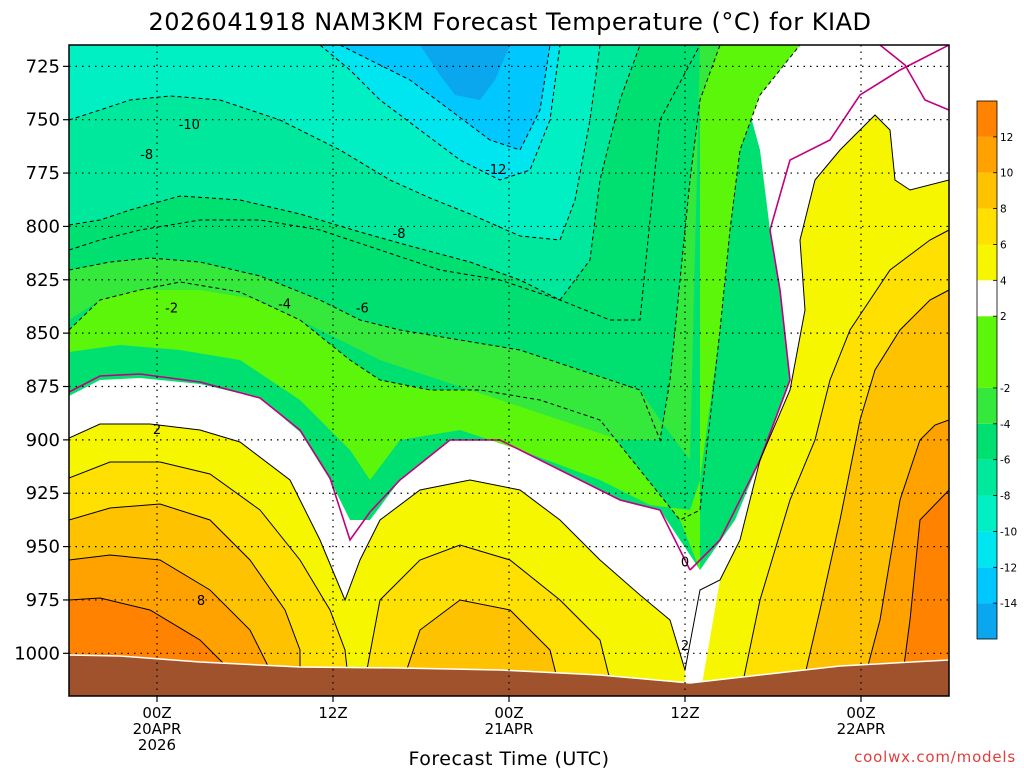  I want to click on contour-6c-left, so click(185, 599).